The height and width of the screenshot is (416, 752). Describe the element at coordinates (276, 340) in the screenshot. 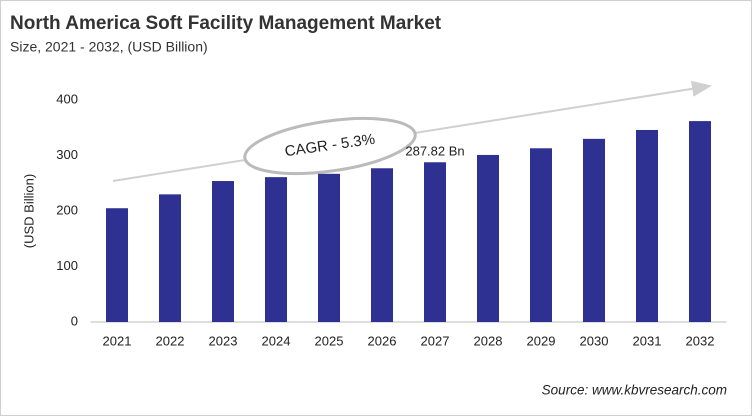

I see `x-tick-label: 2024` at that location.